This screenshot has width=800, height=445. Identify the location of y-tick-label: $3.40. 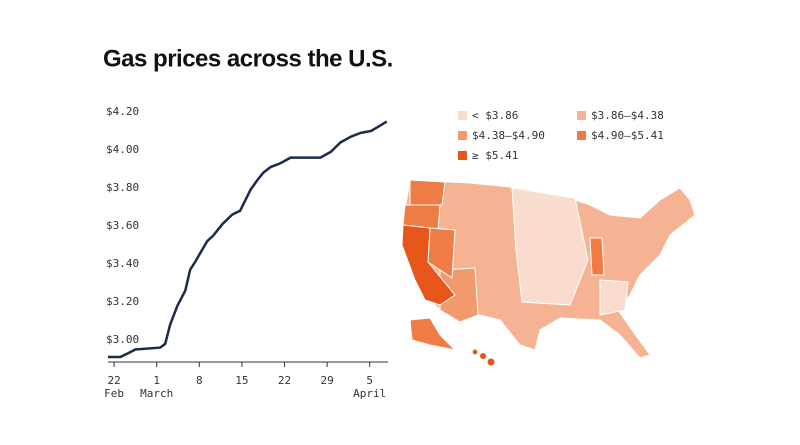
(122, 263).